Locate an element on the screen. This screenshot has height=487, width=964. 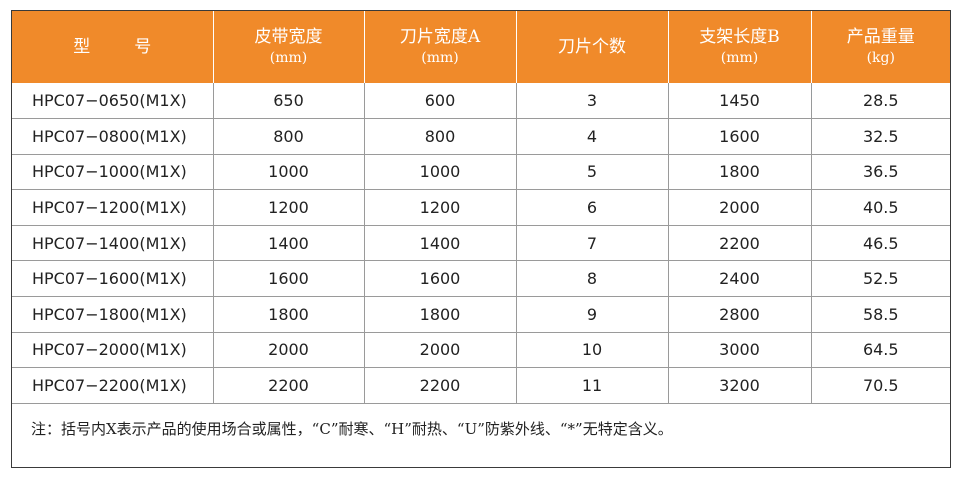
cell-weight: 58.5 is located at coordinates (880, 314).